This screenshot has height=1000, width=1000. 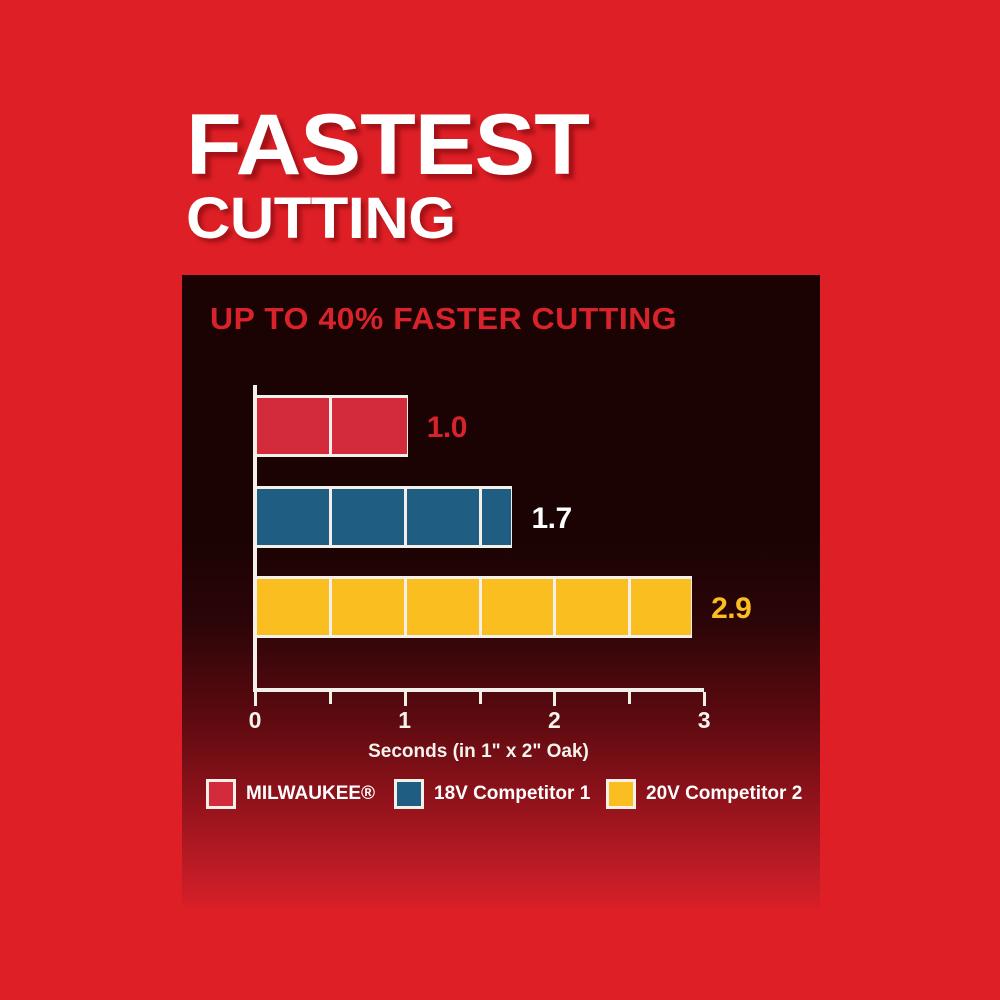 I want to click on x-axis-line, so click(x=478, y=690).